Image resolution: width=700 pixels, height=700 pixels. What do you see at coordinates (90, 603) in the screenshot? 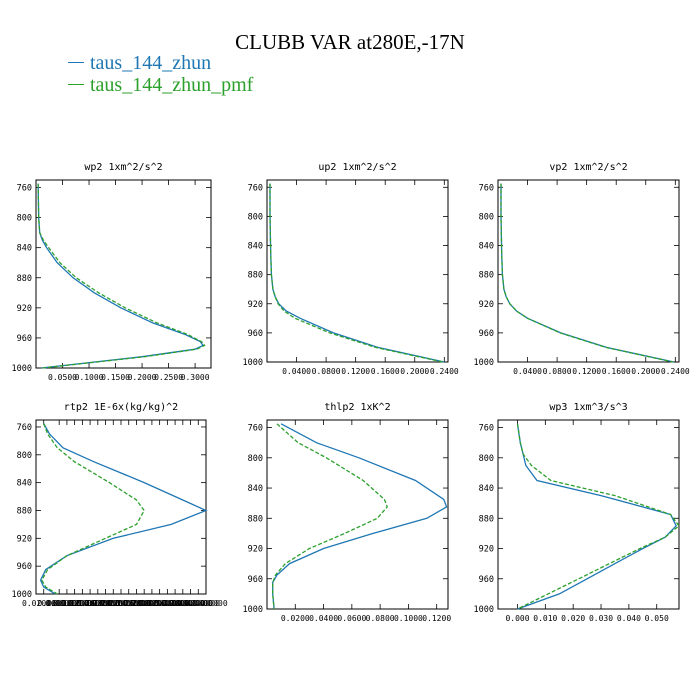
I see `x-tick-label: 0.1400000` at bounding box center [90, 603].